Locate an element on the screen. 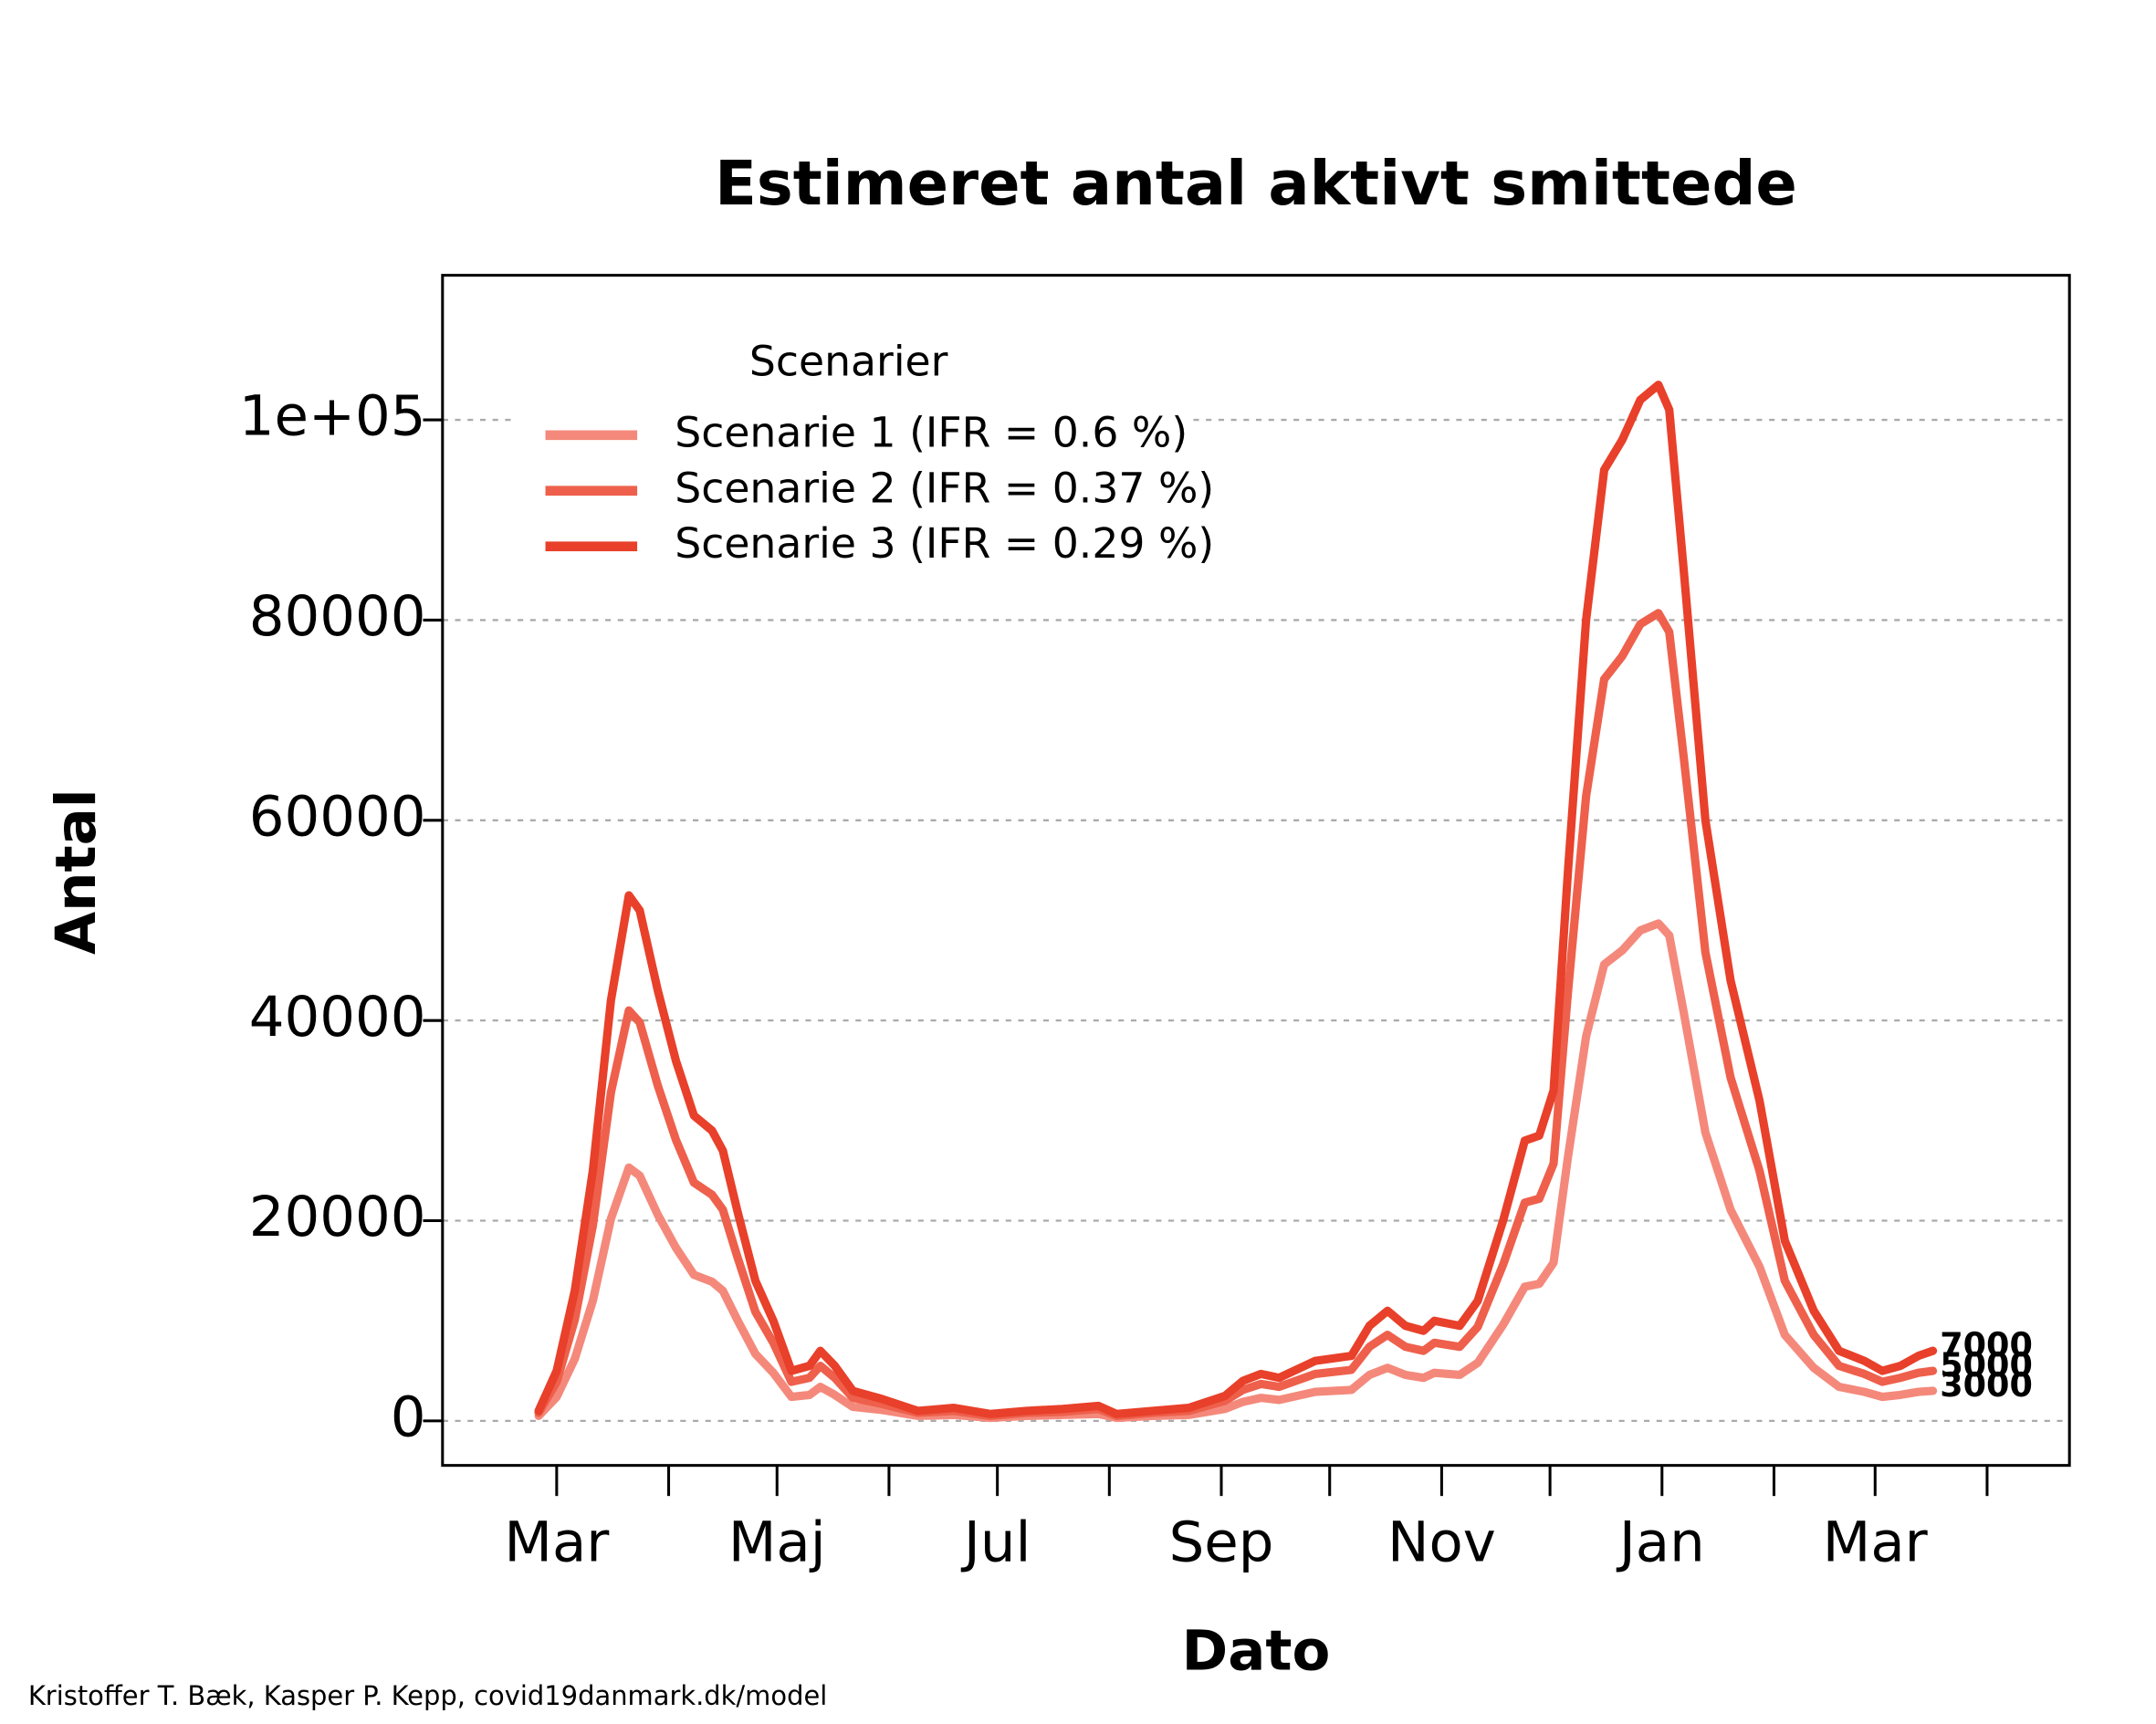 The image size is (2156, 1724). x-tick-label: Jul is located at coordinates (996, 1543).